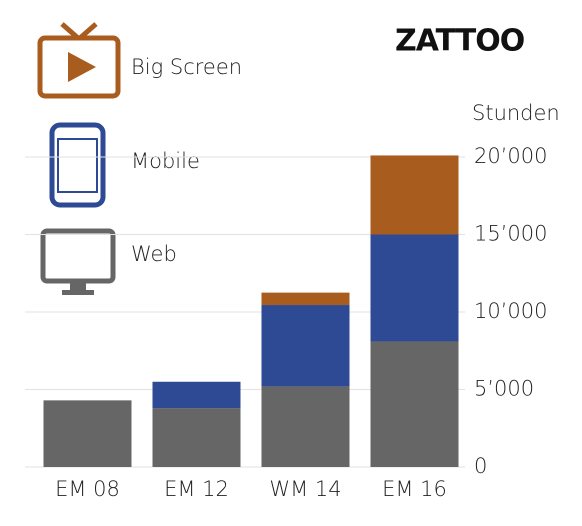 The height and width of the screenshot is (526, 582). Describe the element at coordinates (510, 234) in the screenshot. I see `y-tick-label: 15’000` at that location.